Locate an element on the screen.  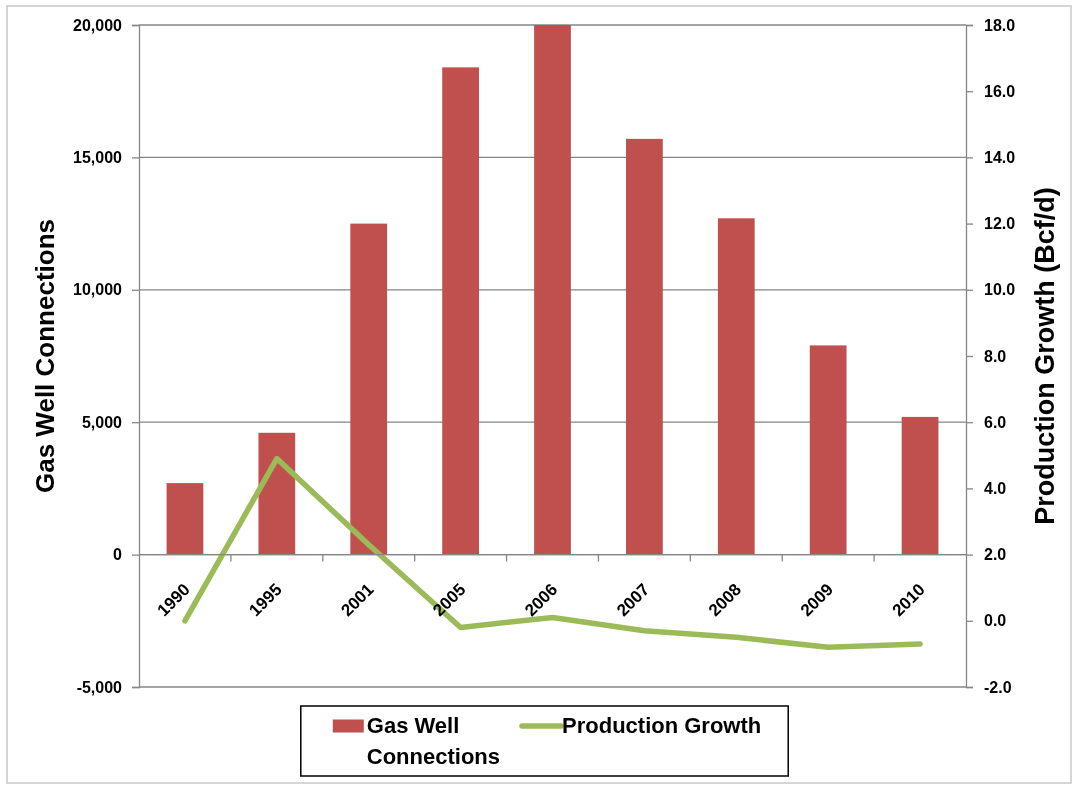
y2-tick-label: 0.0 is located at coordinates (995, 621).